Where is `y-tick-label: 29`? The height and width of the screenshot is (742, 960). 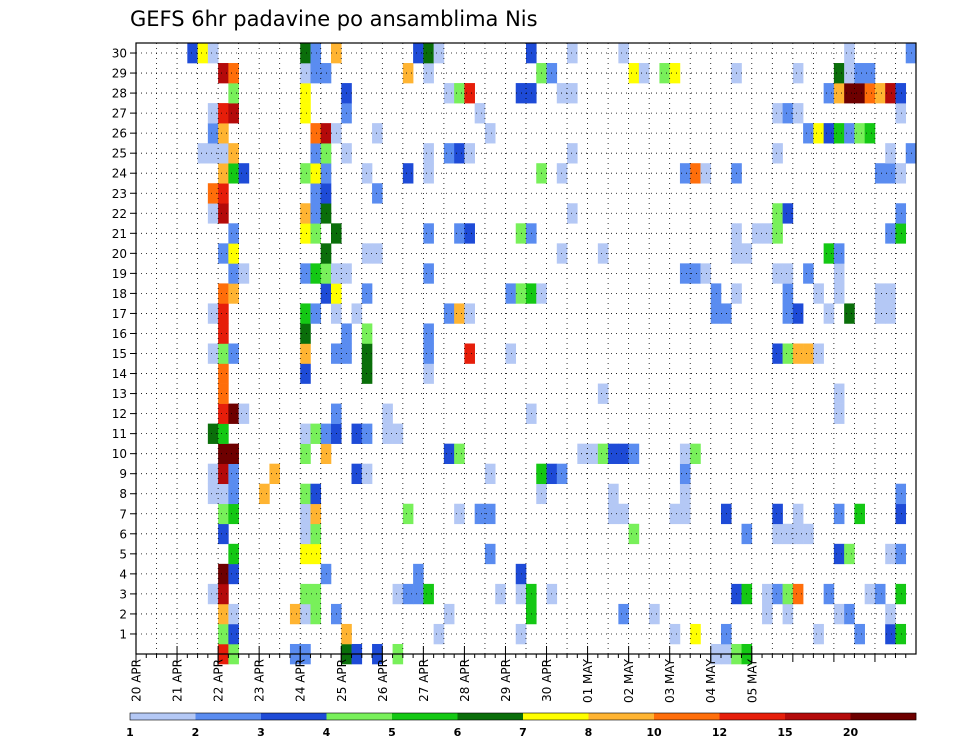
y-tick-label: 29 is located at coordinates (119, 74).